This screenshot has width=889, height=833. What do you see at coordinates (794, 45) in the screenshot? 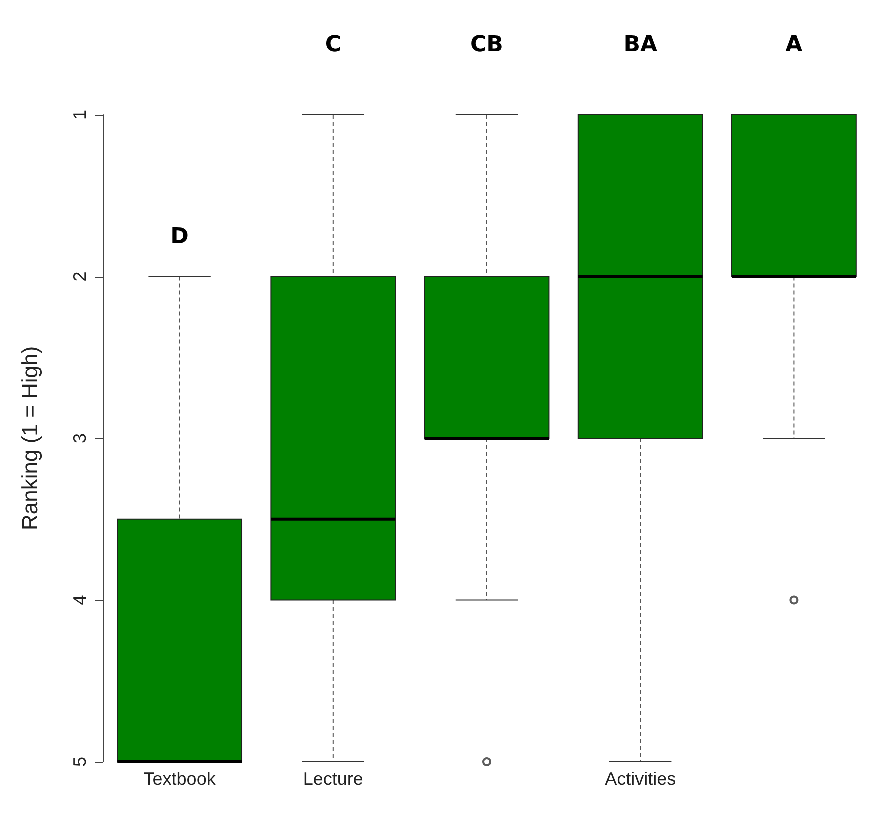
I see `text: A` at bounding box center [794, 45].